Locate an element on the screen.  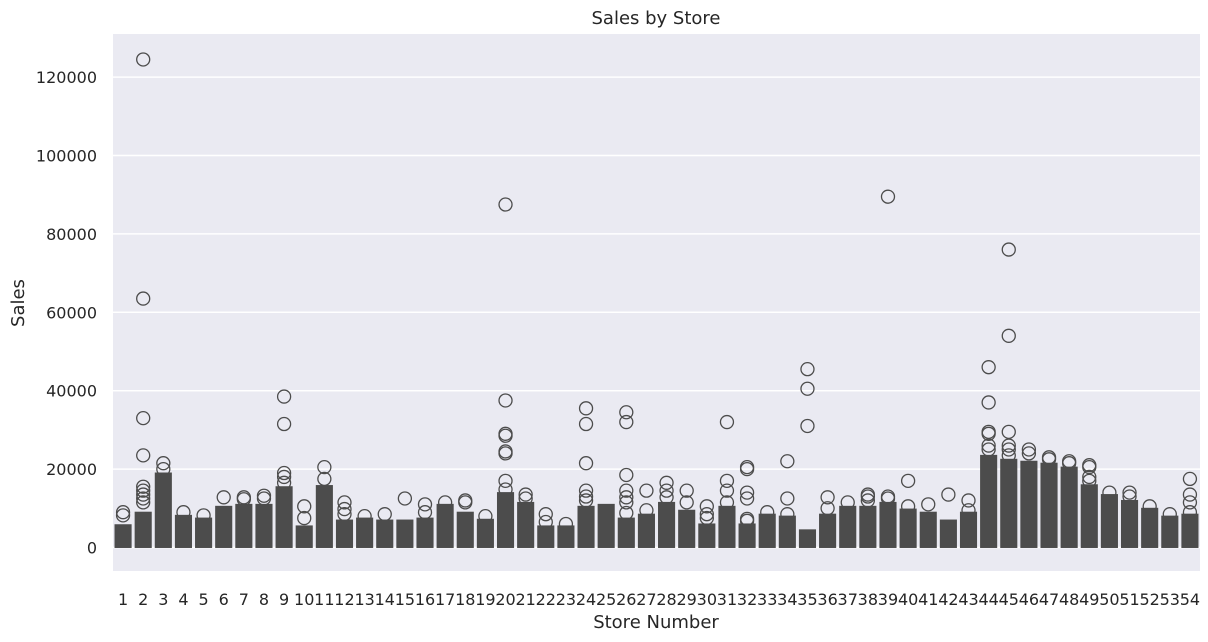
x-tick-label: 16 is located at coordinates (425, 599).